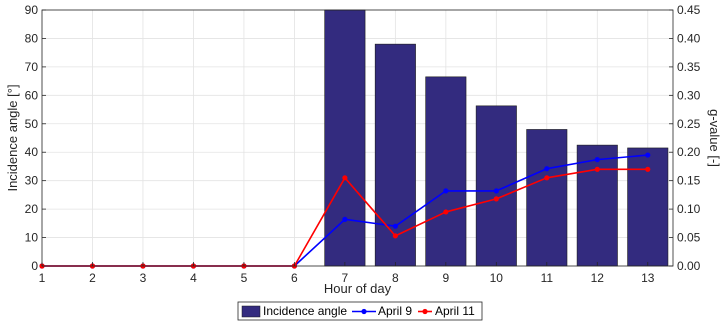 The image size is (720, 323). What do you see at coordinates (42, 278) in the screenshot?
I see `x-tick-label: 1` at bounding box center [42, 278].